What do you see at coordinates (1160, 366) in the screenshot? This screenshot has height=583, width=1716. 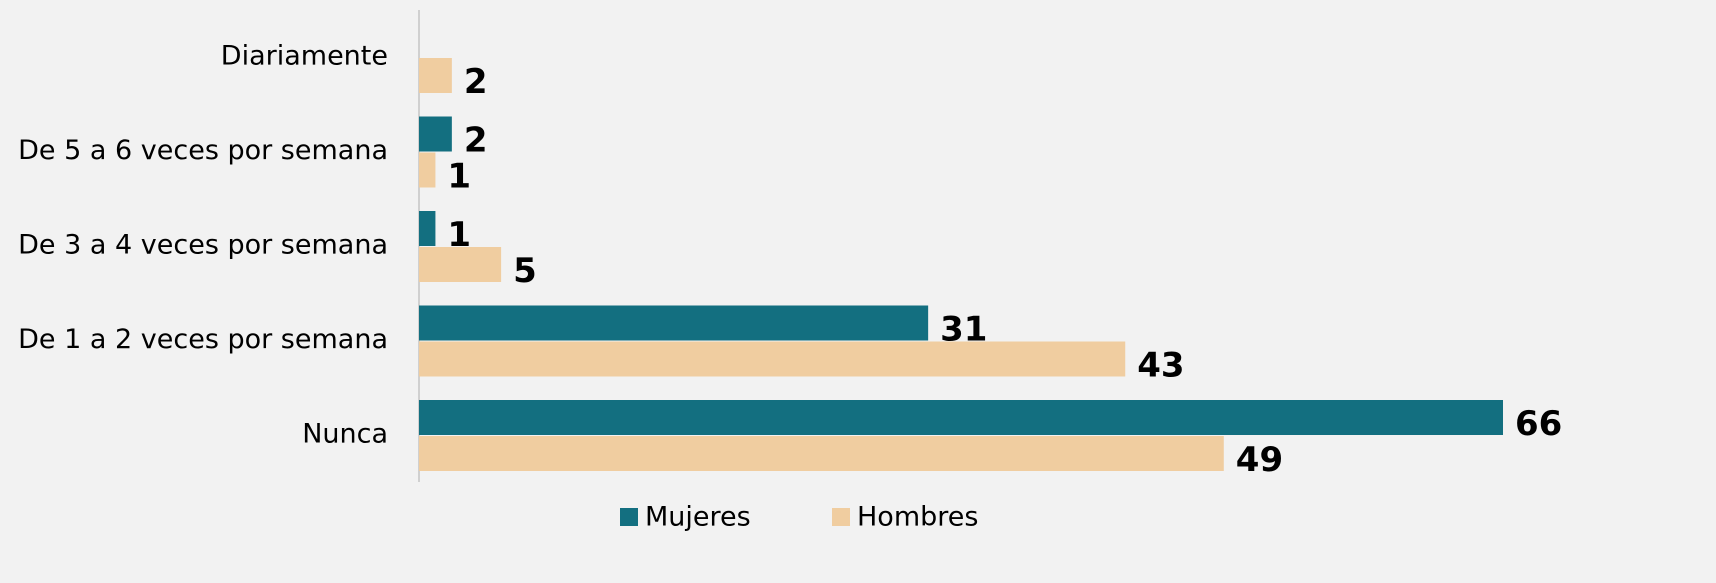 I see `value-label: 43` at bounding box center [1160, 366].